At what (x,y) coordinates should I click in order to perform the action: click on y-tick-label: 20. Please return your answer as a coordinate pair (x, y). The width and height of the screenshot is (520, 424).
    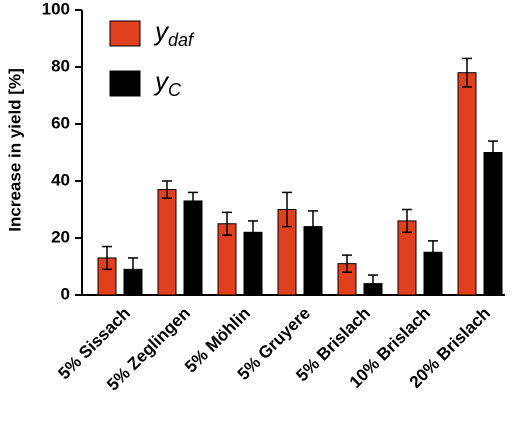
    Looking at the image, I should click on (60, 236).